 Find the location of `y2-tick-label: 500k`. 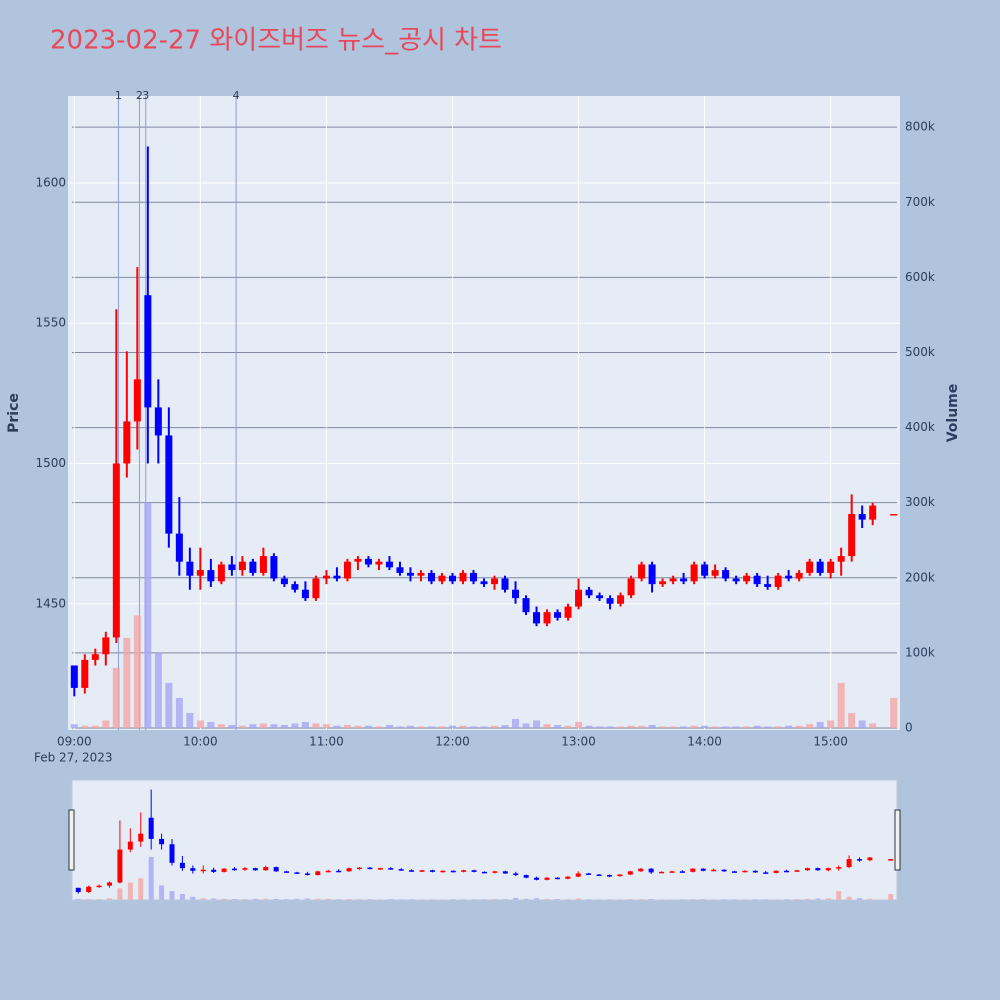

y2-tick-label: 500k is located at coordinates (920, 352).